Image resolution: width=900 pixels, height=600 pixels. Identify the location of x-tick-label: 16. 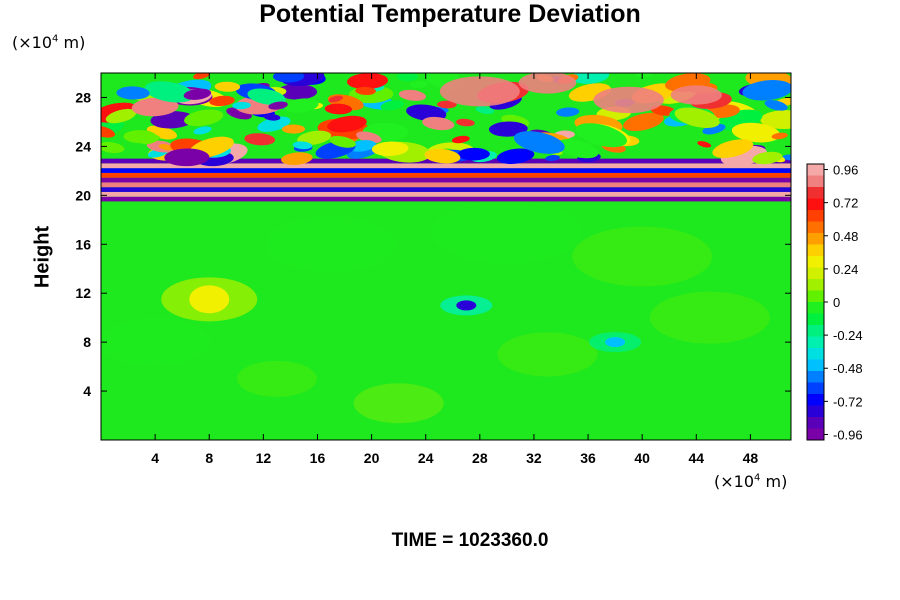
(318, 458).